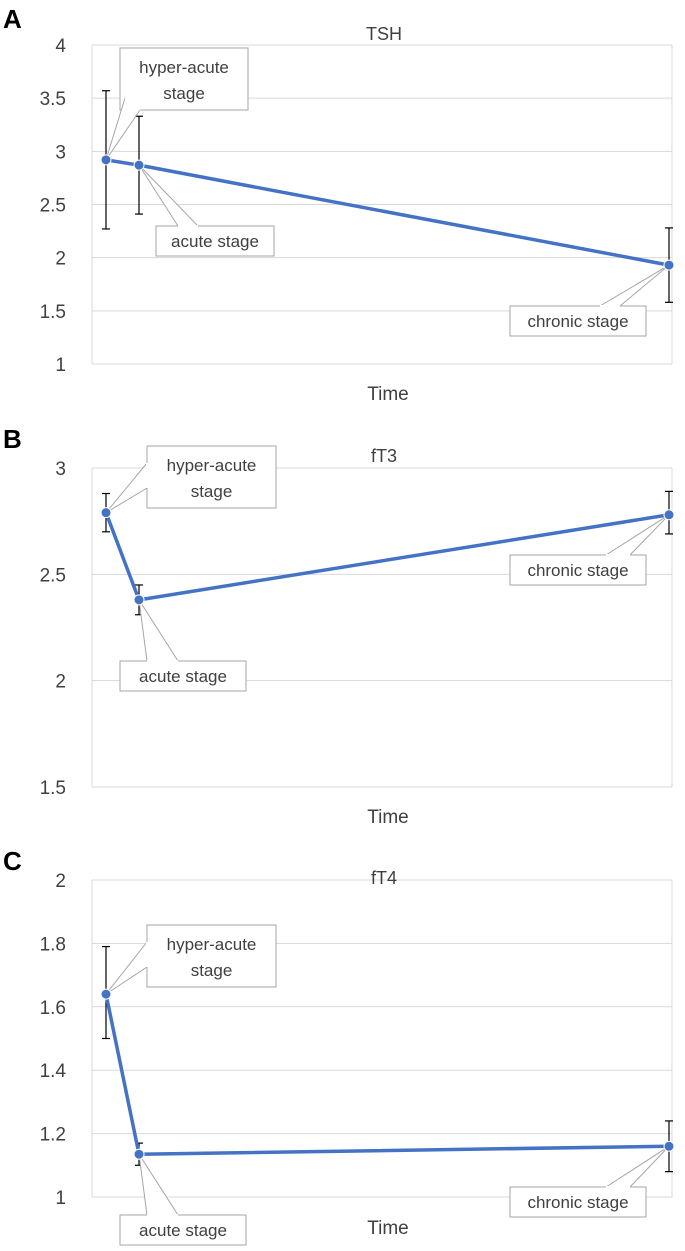 The image size is (685, 1251). I want to click on chart-title: fT3, so click(384, 456).